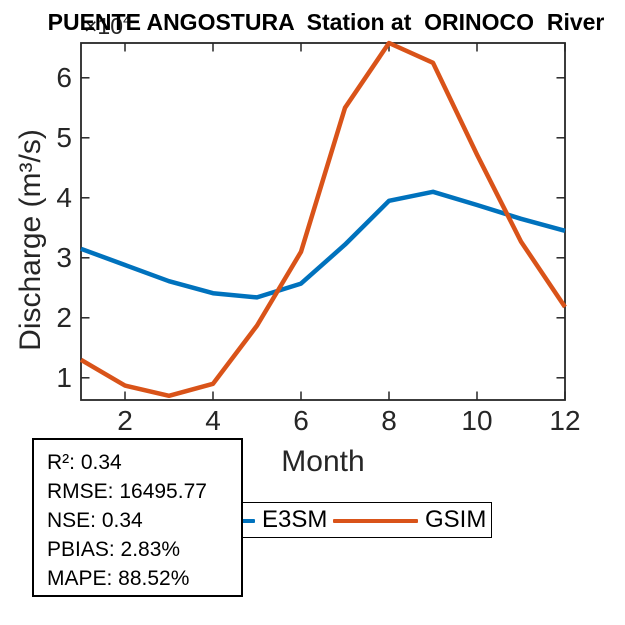 The width and height of the screenshot is (625, 625). I want to click on x-tick-label: 8, so click(389, 420).